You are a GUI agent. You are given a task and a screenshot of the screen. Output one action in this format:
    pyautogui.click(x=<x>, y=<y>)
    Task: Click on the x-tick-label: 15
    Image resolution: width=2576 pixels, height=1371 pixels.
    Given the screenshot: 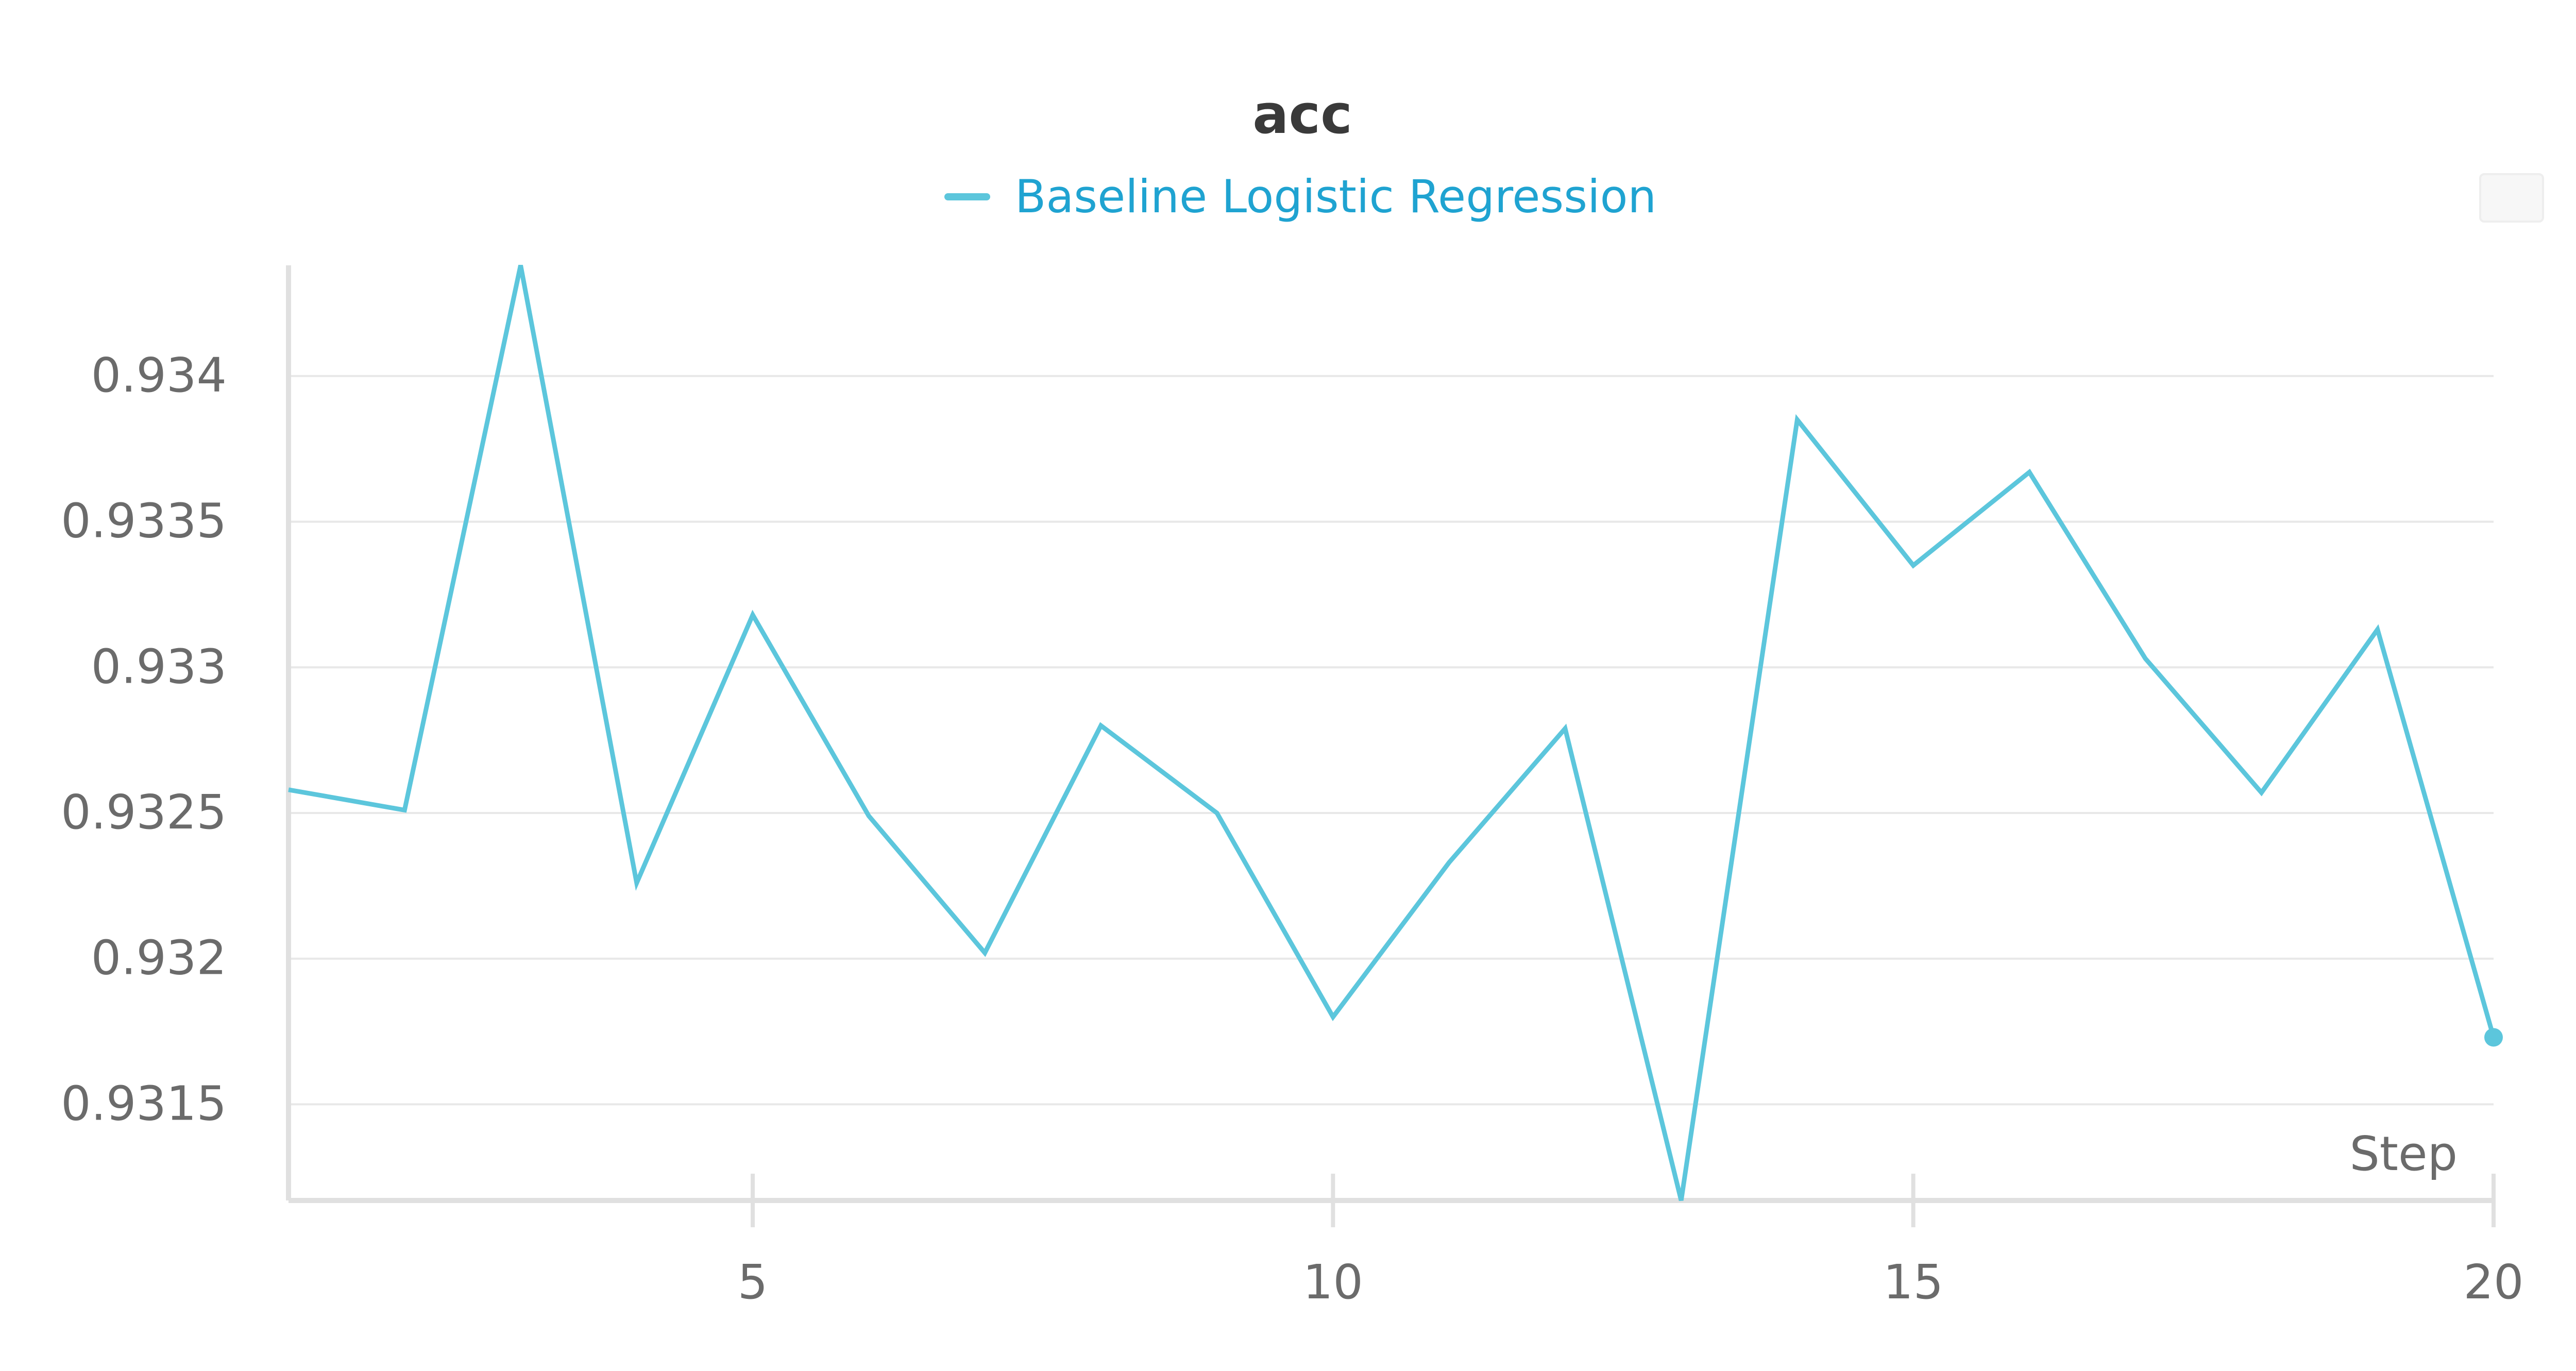 What is the action you would take?
    pyautogui.click(x=1913, y=1282)
    